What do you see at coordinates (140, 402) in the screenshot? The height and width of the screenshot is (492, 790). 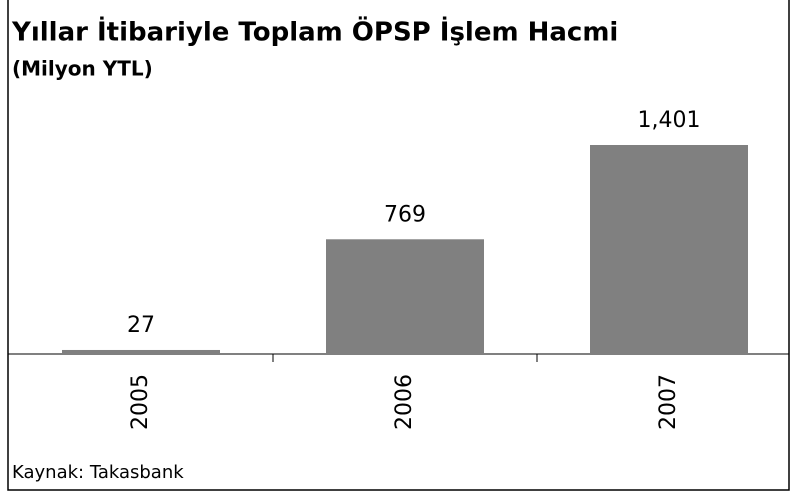 I see `x-tick-label: 2005` at bounding box center [140, 402].